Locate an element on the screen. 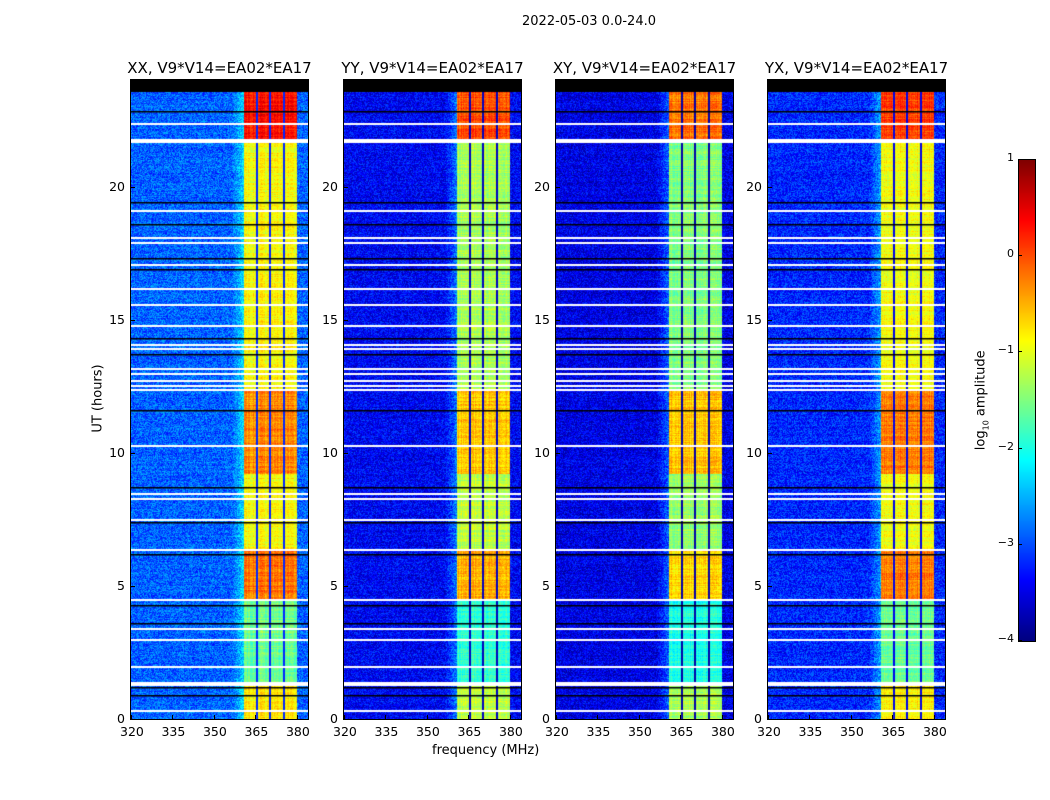 Image resolution: width=1050 pixels, height=800 pixels. colorbar-tick-label: −3 is located at coordinates (1005, 542).